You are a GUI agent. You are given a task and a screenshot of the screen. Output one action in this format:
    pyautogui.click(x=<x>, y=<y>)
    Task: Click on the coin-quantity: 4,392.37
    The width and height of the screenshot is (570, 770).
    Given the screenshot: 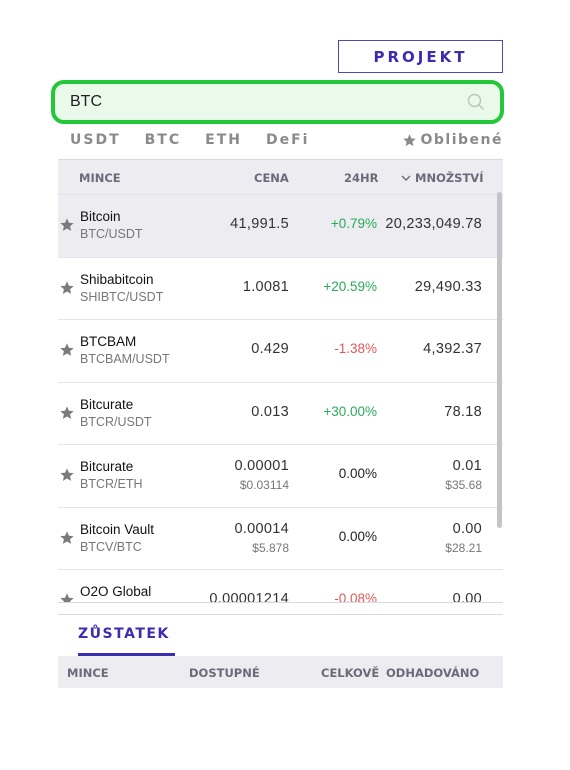 What is the action you would take?
    pyautogui.click(x=452, y=349)
    